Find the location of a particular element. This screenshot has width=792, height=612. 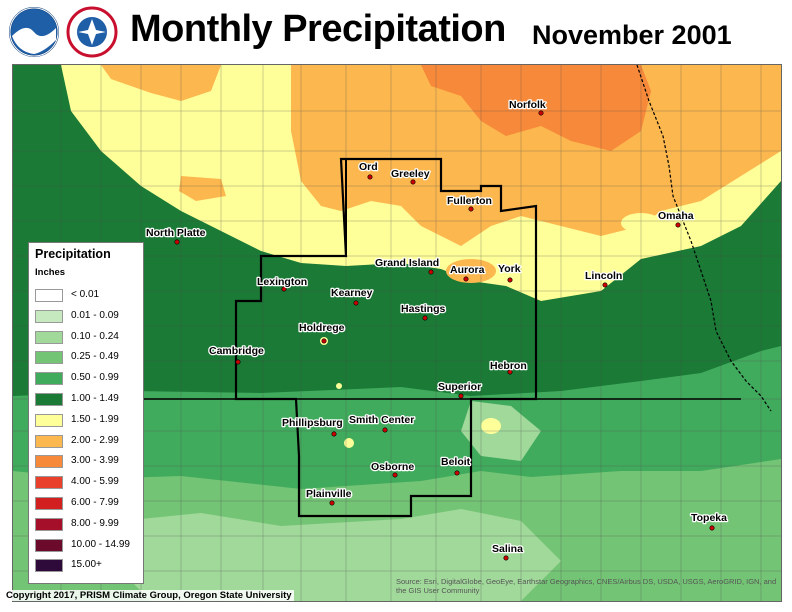

city-label: Grand Island is located at coordinates (407, 263).